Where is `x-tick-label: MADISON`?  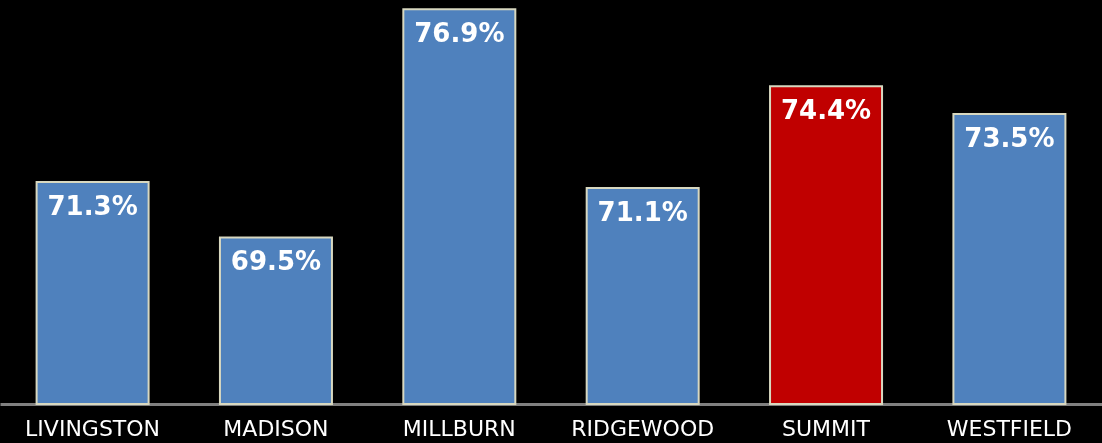 x-tick-label: MADISON is located at coordinates (276, 428).